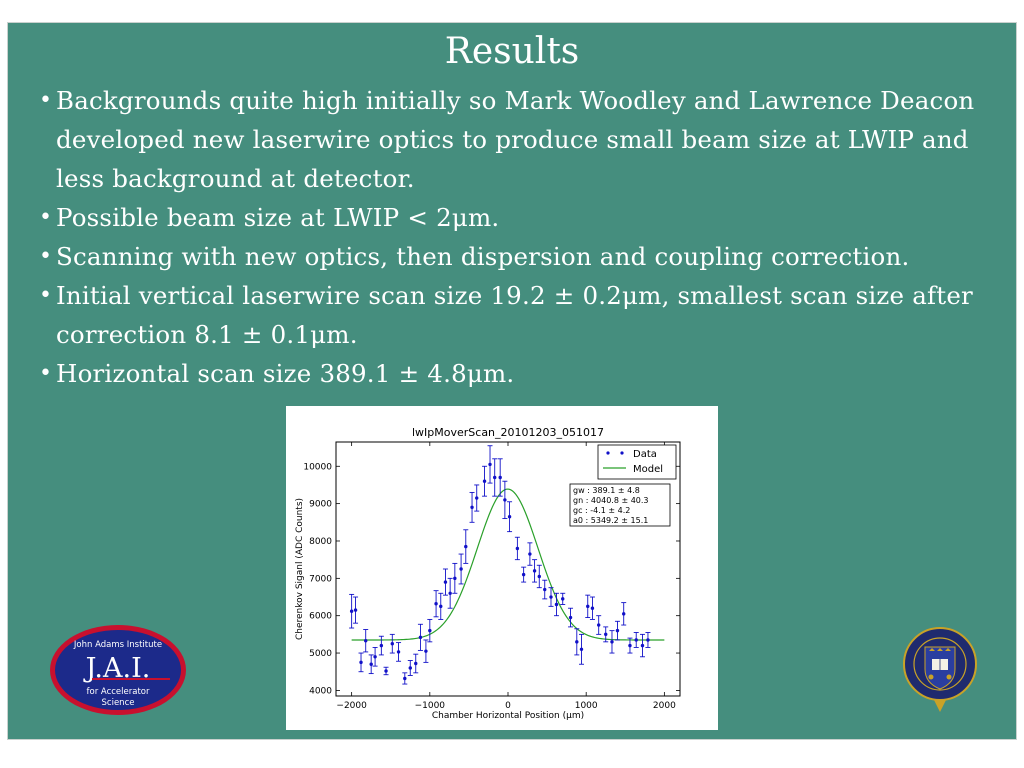 This screenshot has height=768, width=1024. Describe the element at coordinates (508, 432) in the screenshot. I see `chart-title: lwIpMoverScan_20101203_051017` at that location.